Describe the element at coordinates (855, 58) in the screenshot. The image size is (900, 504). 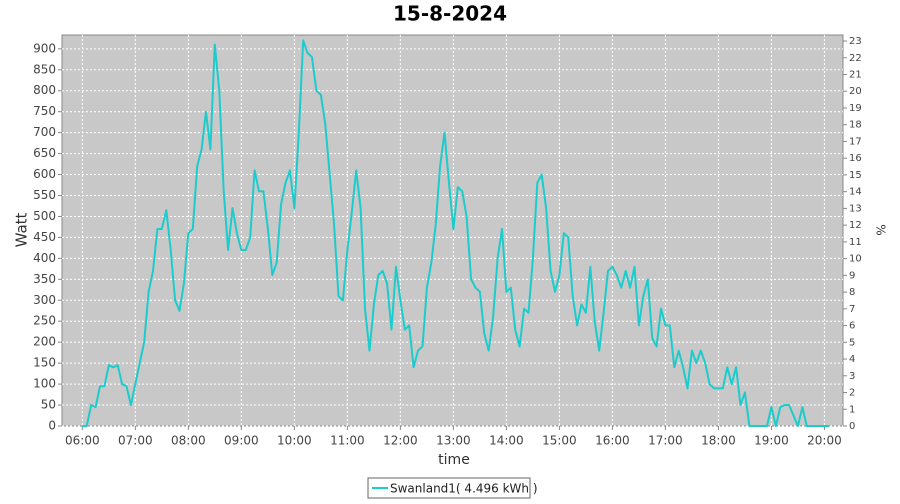
I see `y2-tick-label: 22` at that location.